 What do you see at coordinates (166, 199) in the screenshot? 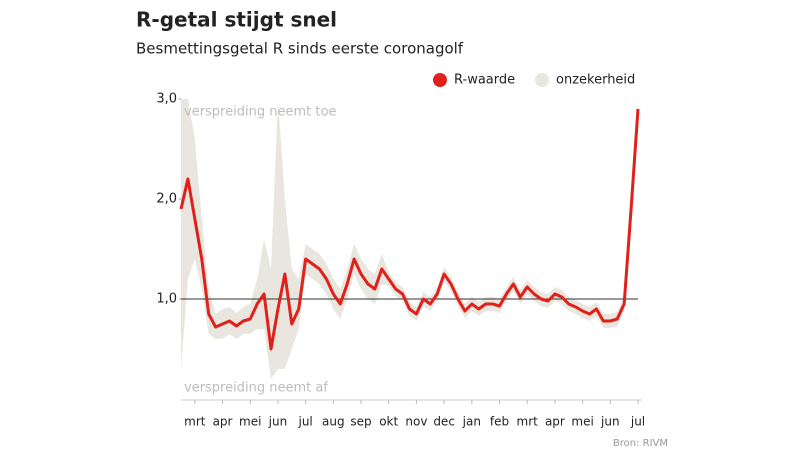
I see `y-tick-label: 2,0` at bounding box center [166, 199].